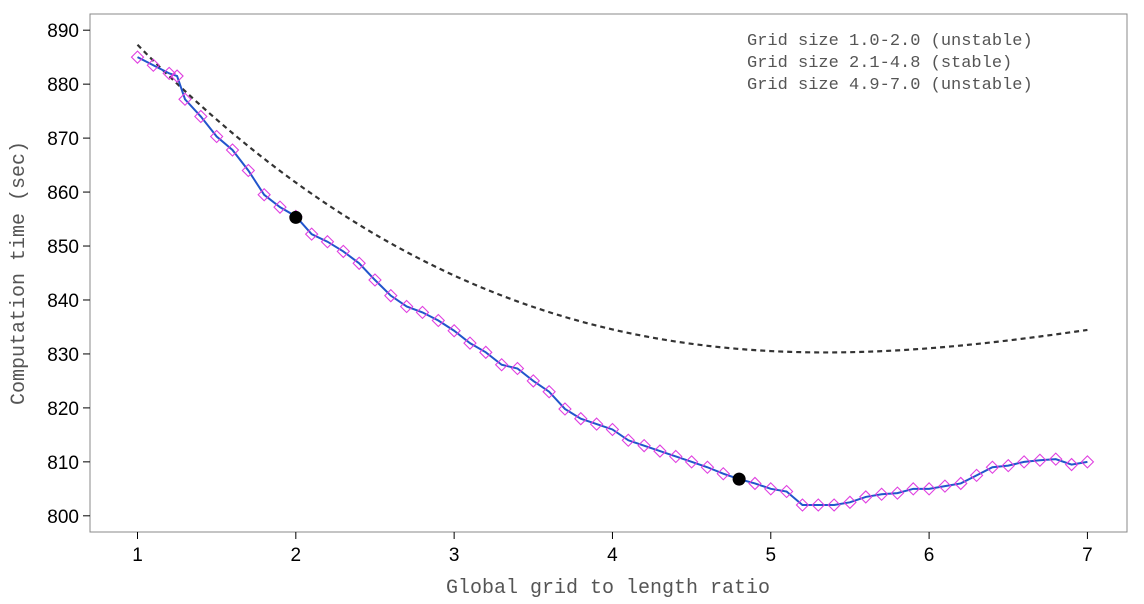 This screenshot has height=604, width=1144. Describe the element at coordinates (63, 301) in the screenshot. I see `y-tick-label: 840` at that location.